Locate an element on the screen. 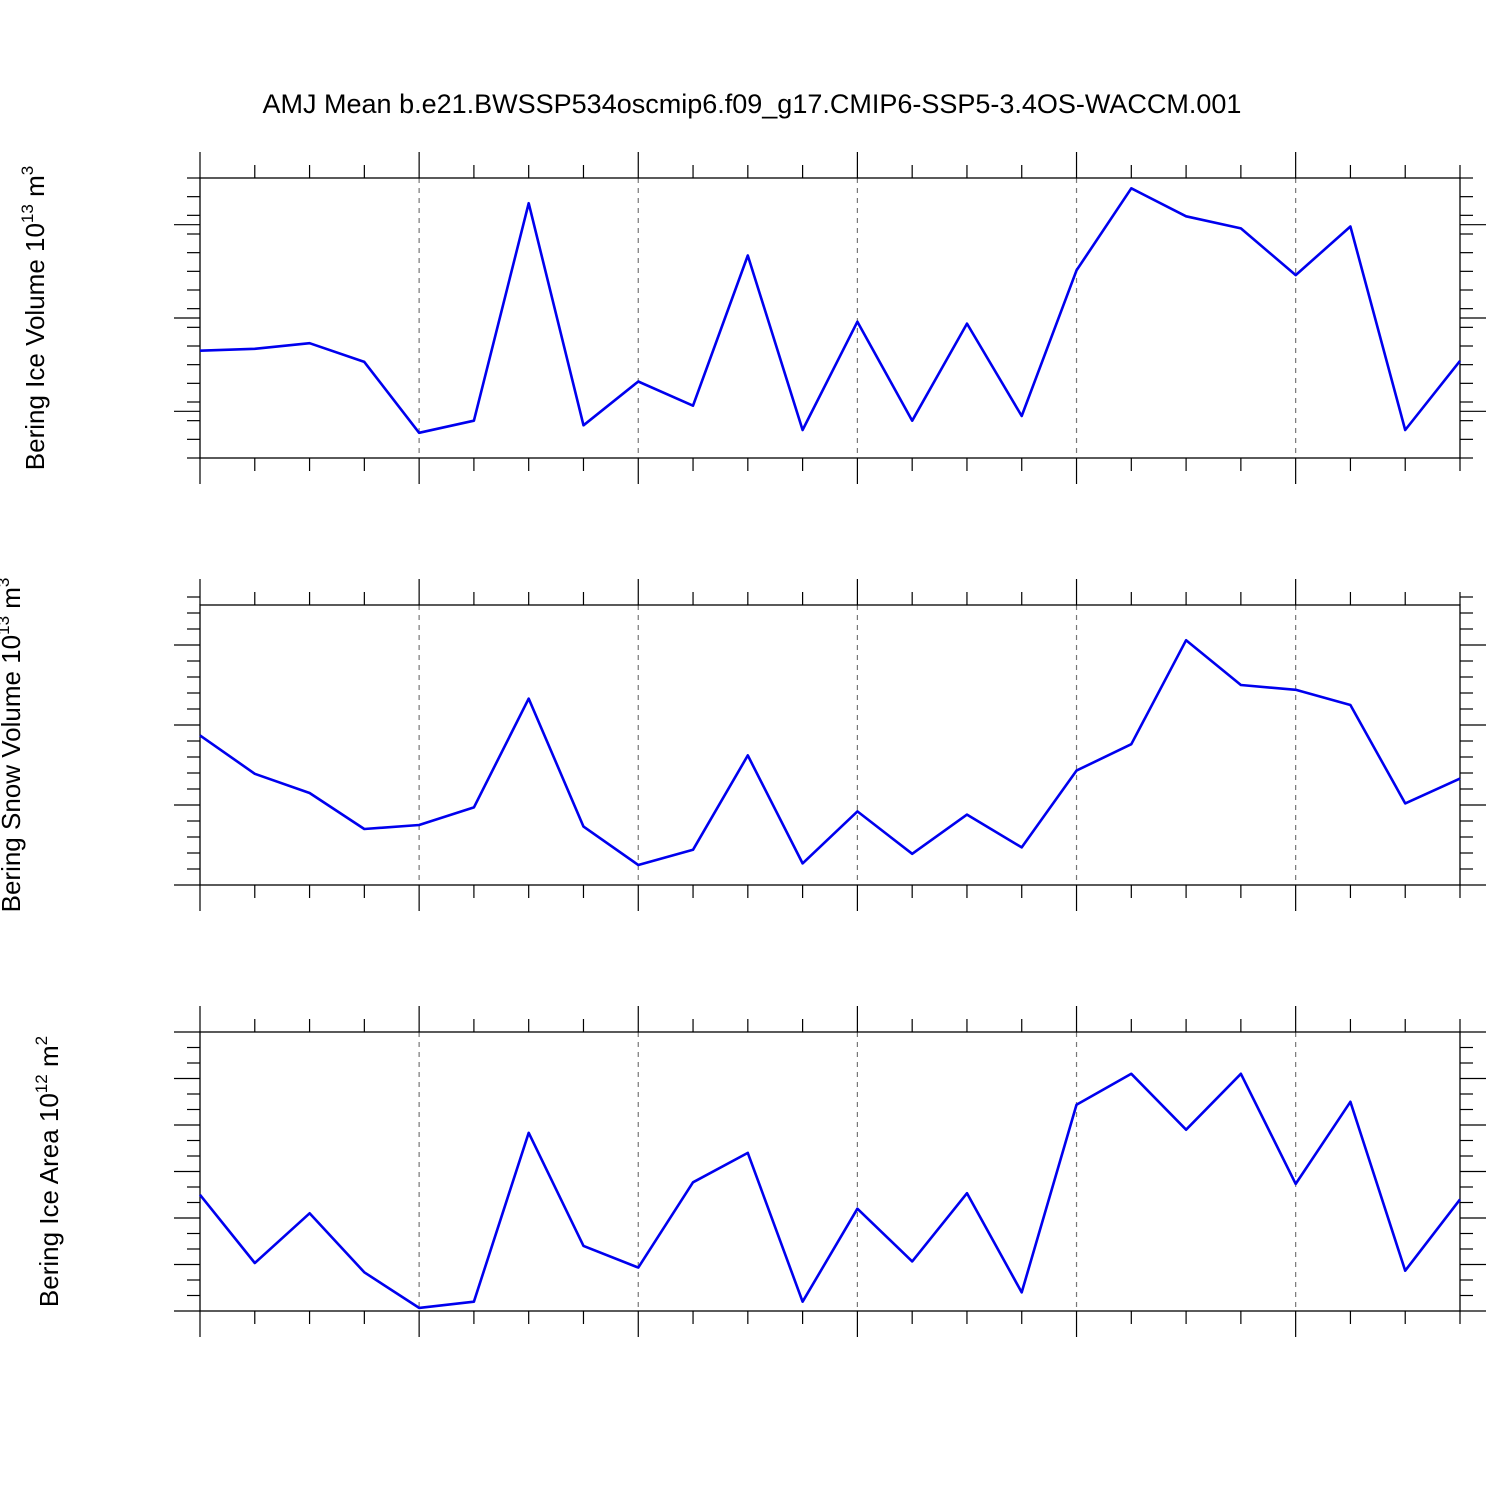 The width and height of the screenshot is (1500, 1500). y-axis-label: Bering Ice Area 1012 m2 is located at coordinates (48, 1171).